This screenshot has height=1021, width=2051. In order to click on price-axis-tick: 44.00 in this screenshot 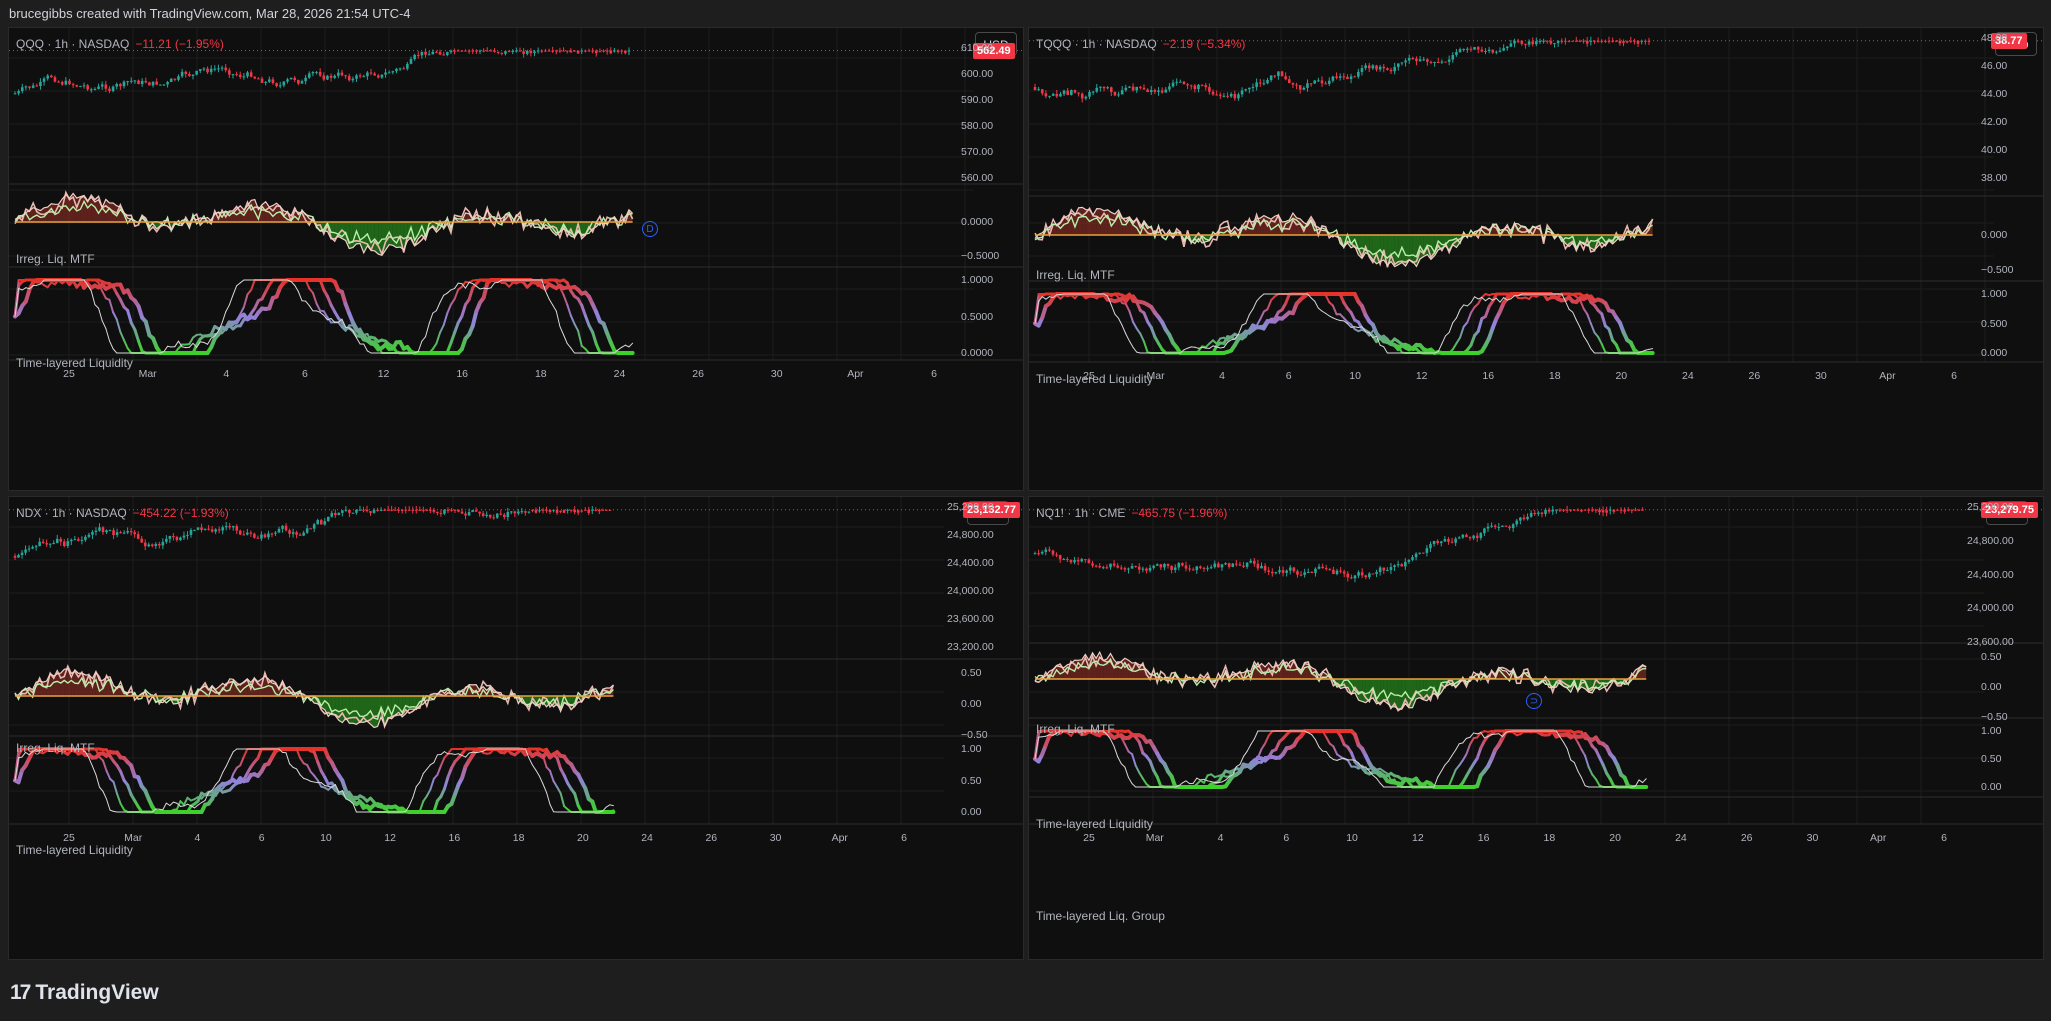, I will do `click(1994, 94)`.